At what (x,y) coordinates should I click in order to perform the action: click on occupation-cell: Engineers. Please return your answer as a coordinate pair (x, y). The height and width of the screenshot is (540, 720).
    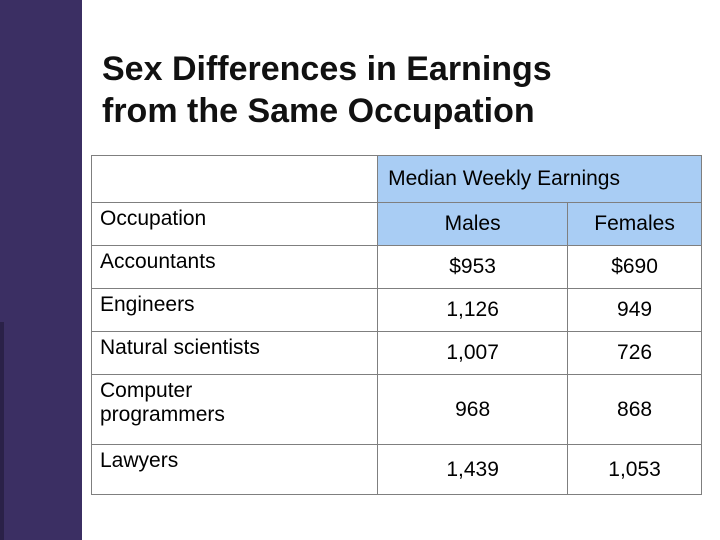
    Looking at the image, I should click on (234, 310).